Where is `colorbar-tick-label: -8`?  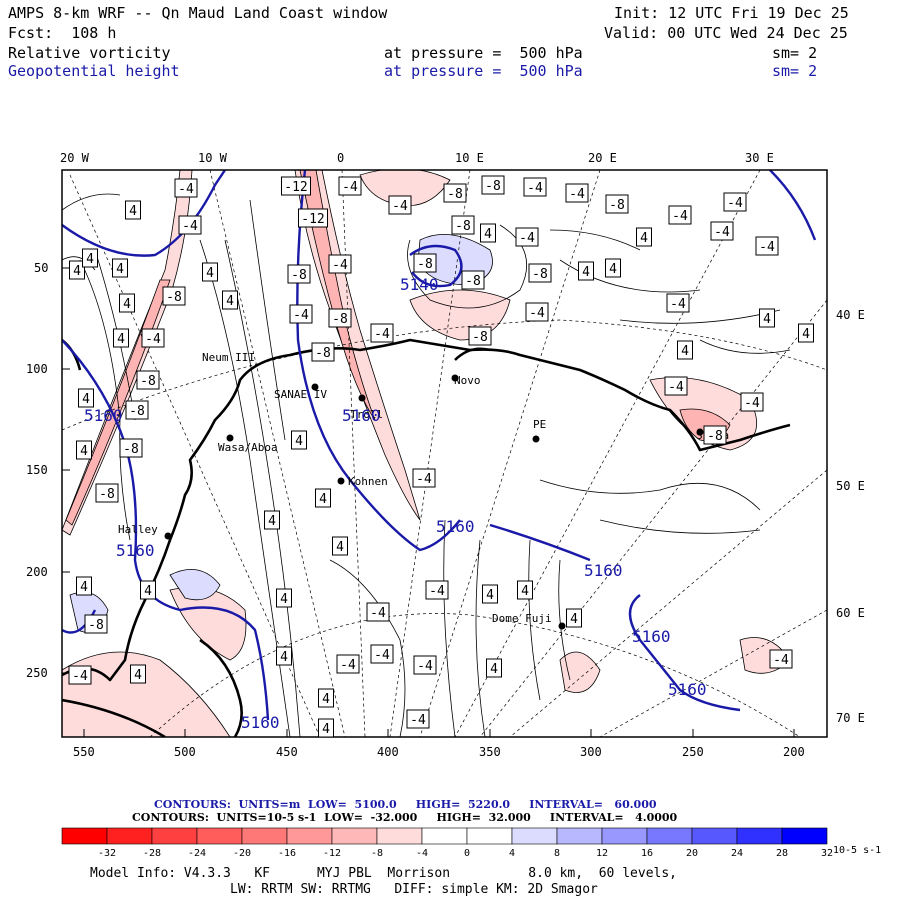
colorbar-tick-label: -8 is located at coordinates (377, 853).